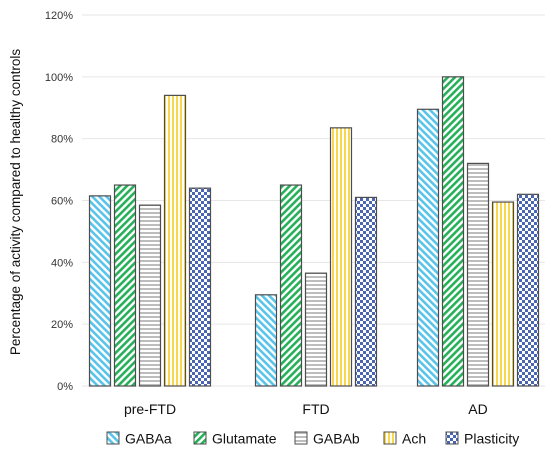 Image resolution: width=559 pixels, height=449 pixels. Describe the element at coordinates (491, 439) in the screenshot. I see `legend-label-plasticity: Plasticity` at that location.